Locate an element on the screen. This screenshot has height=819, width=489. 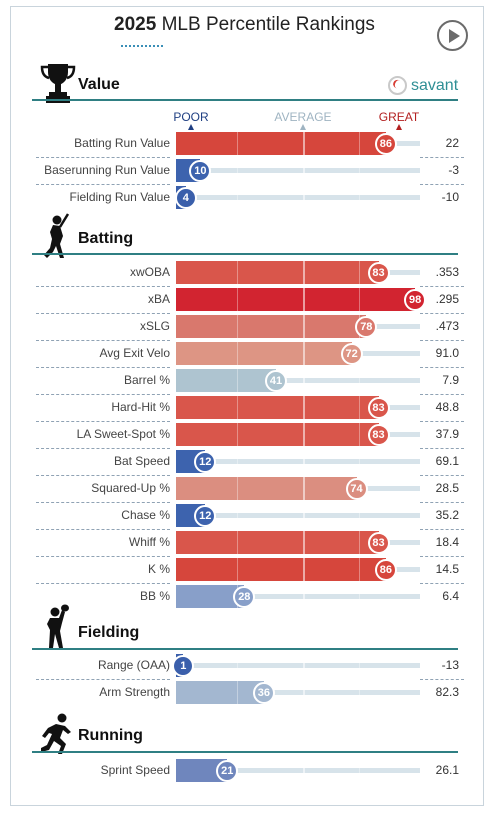
percentile-bar-la-sweet-spot is located at coordinates (277, 434).